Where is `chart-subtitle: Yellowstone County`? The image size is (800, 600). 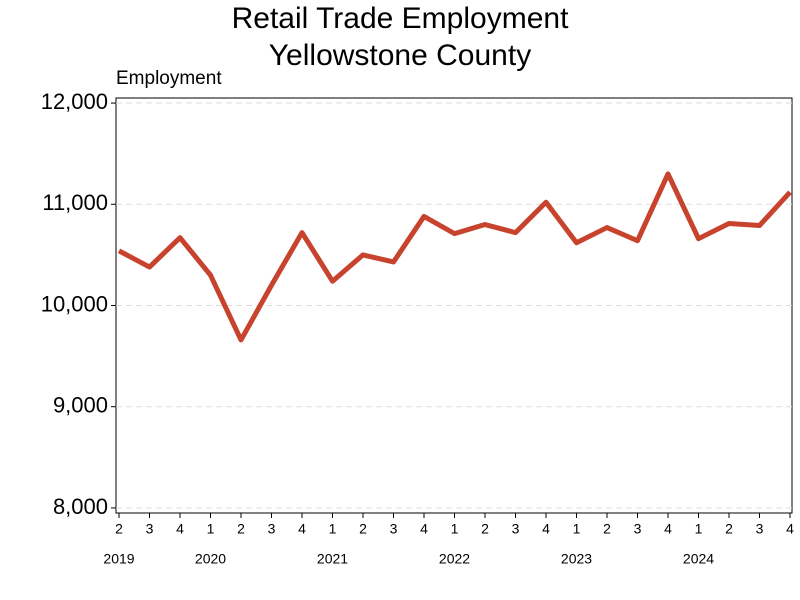
chart-subtitle: Yellowstone County is located at coordinates (400, 55).